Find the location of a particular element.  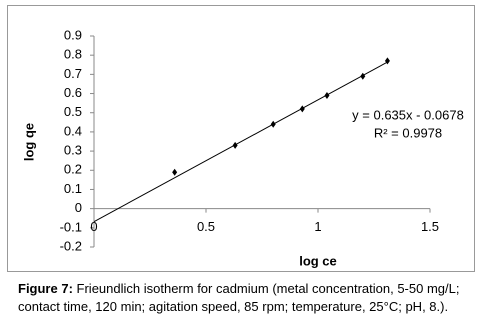

trendline-equation: y = 0.635x - 0.0678 is located at coordinates (408, 114).